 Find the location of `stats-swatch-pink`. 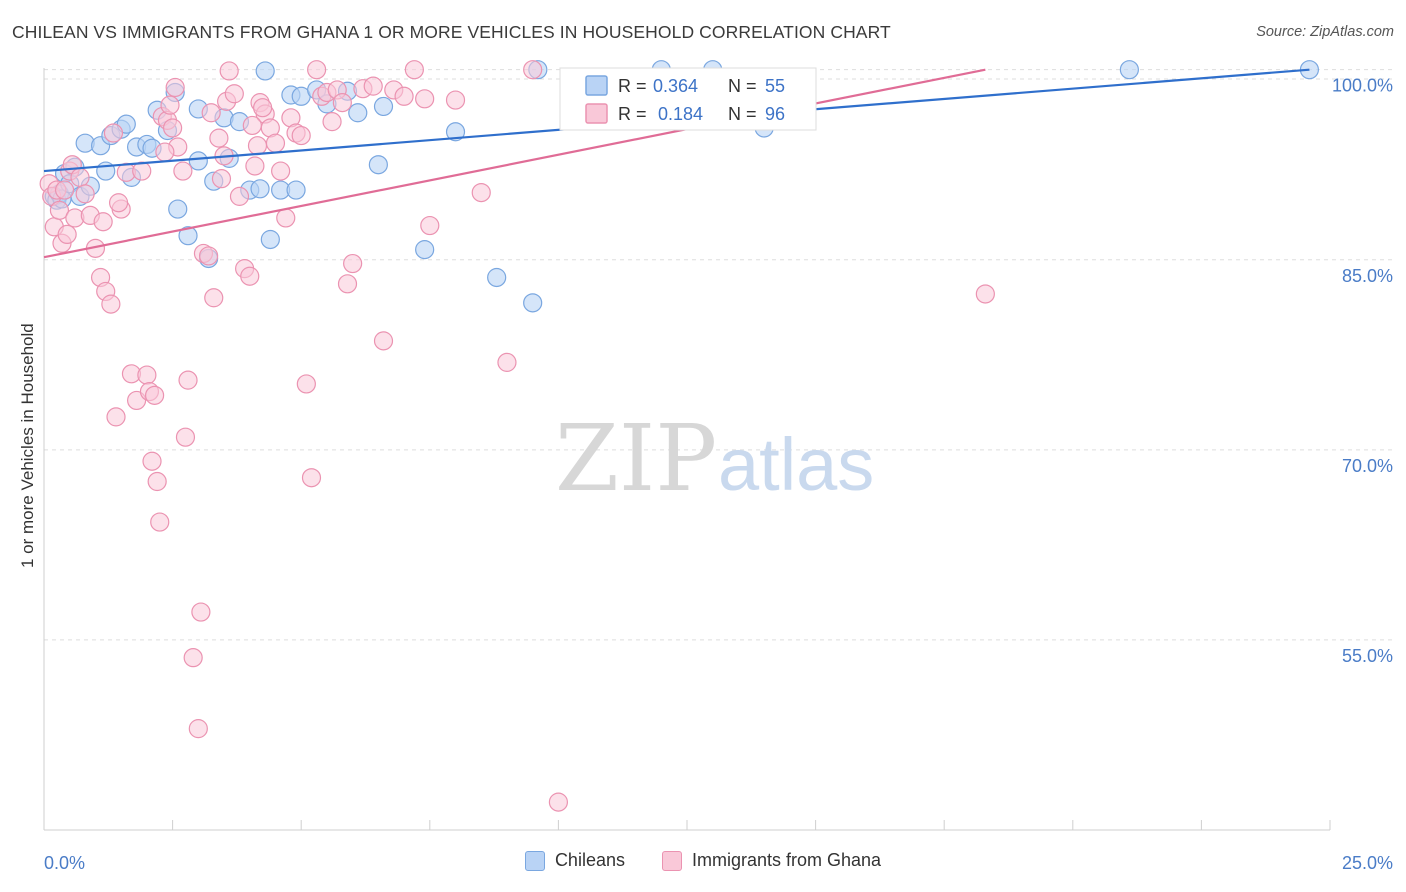

stats-swatch-pink is located at coordinates (596, 113).